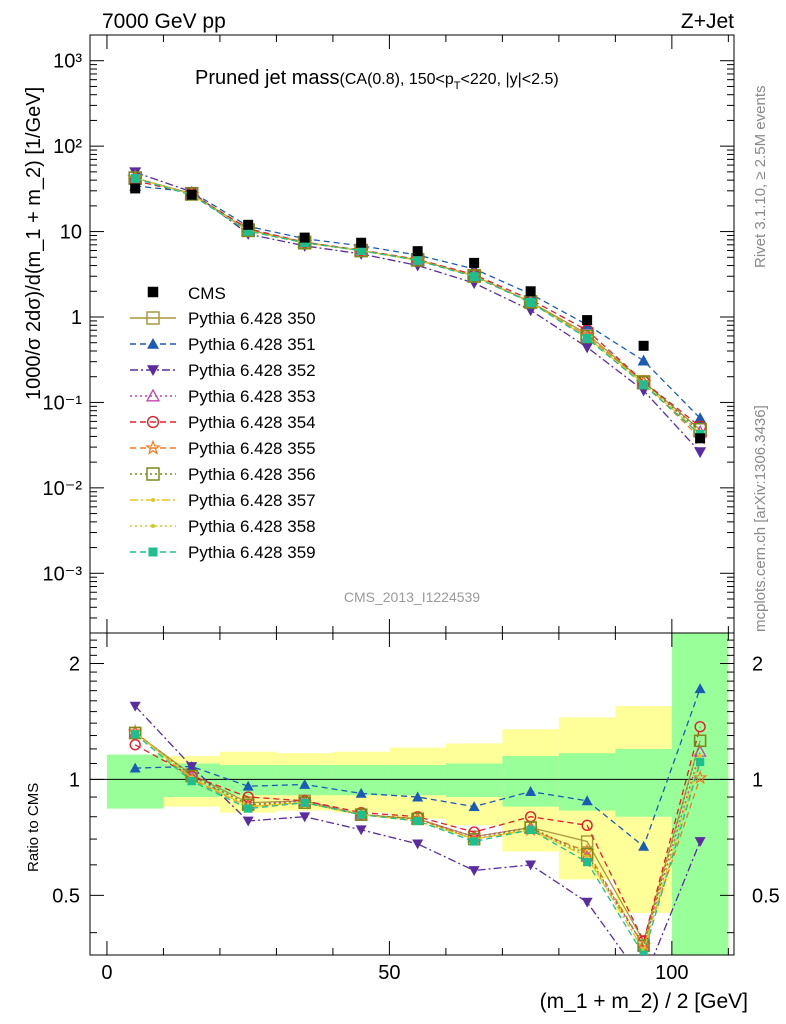  What do you see at coordinates (766, 896) in the screenshot?
I see `ratio-y-tick-label-right: 0.5` at bounding box center [766, 896].